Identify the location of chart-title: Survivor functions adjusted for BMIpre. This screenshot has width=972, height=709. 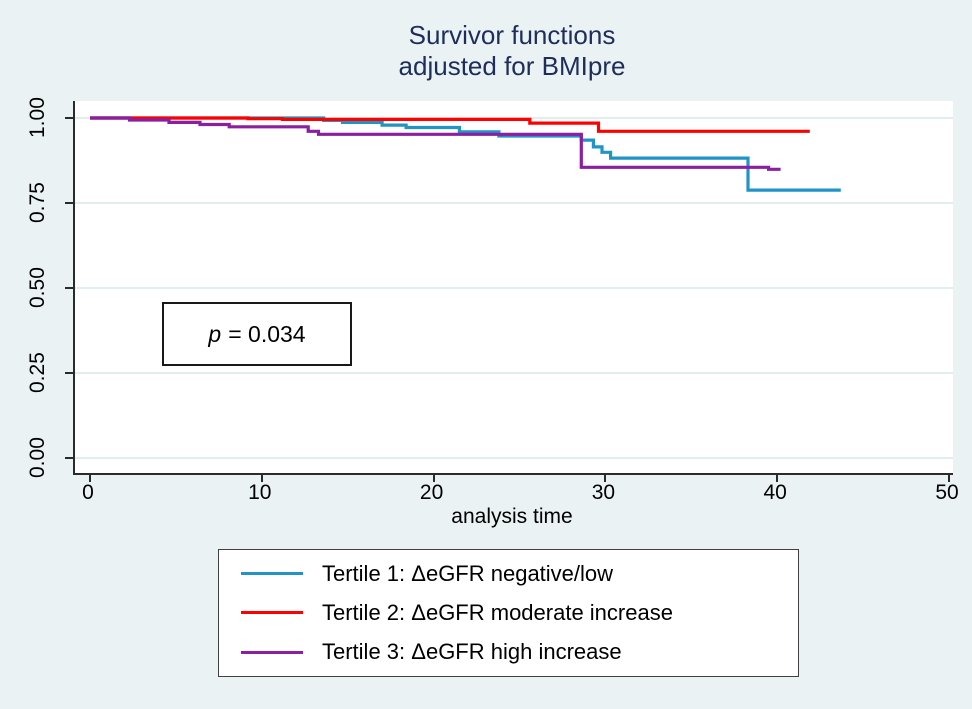
(512, 51).